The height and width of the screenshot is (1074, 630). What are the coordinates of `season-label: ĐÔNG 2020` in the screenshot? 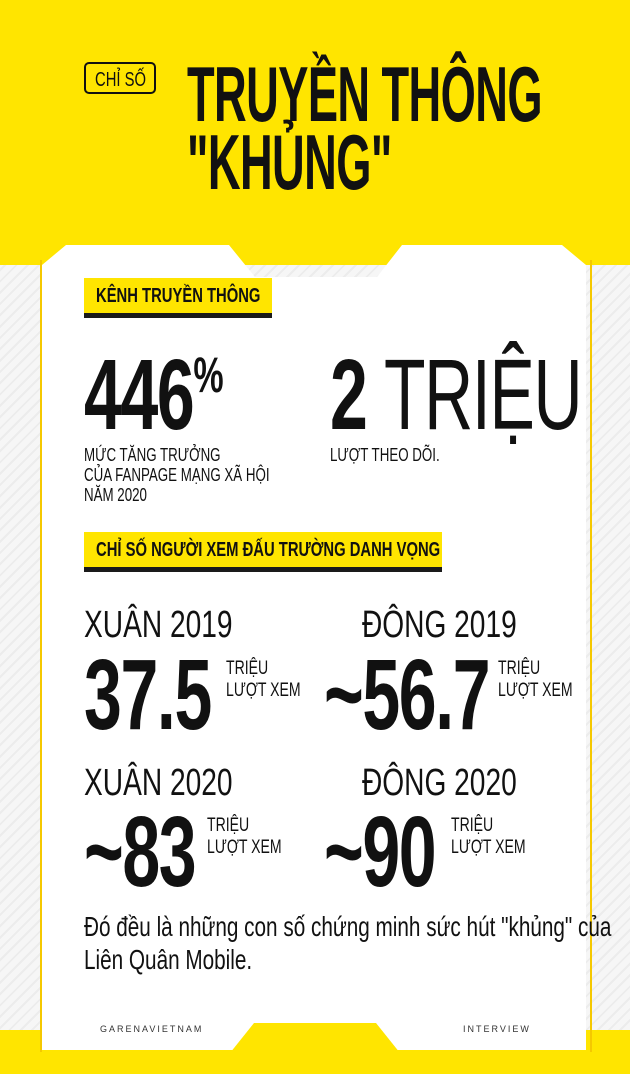 It's located at (439, 783).